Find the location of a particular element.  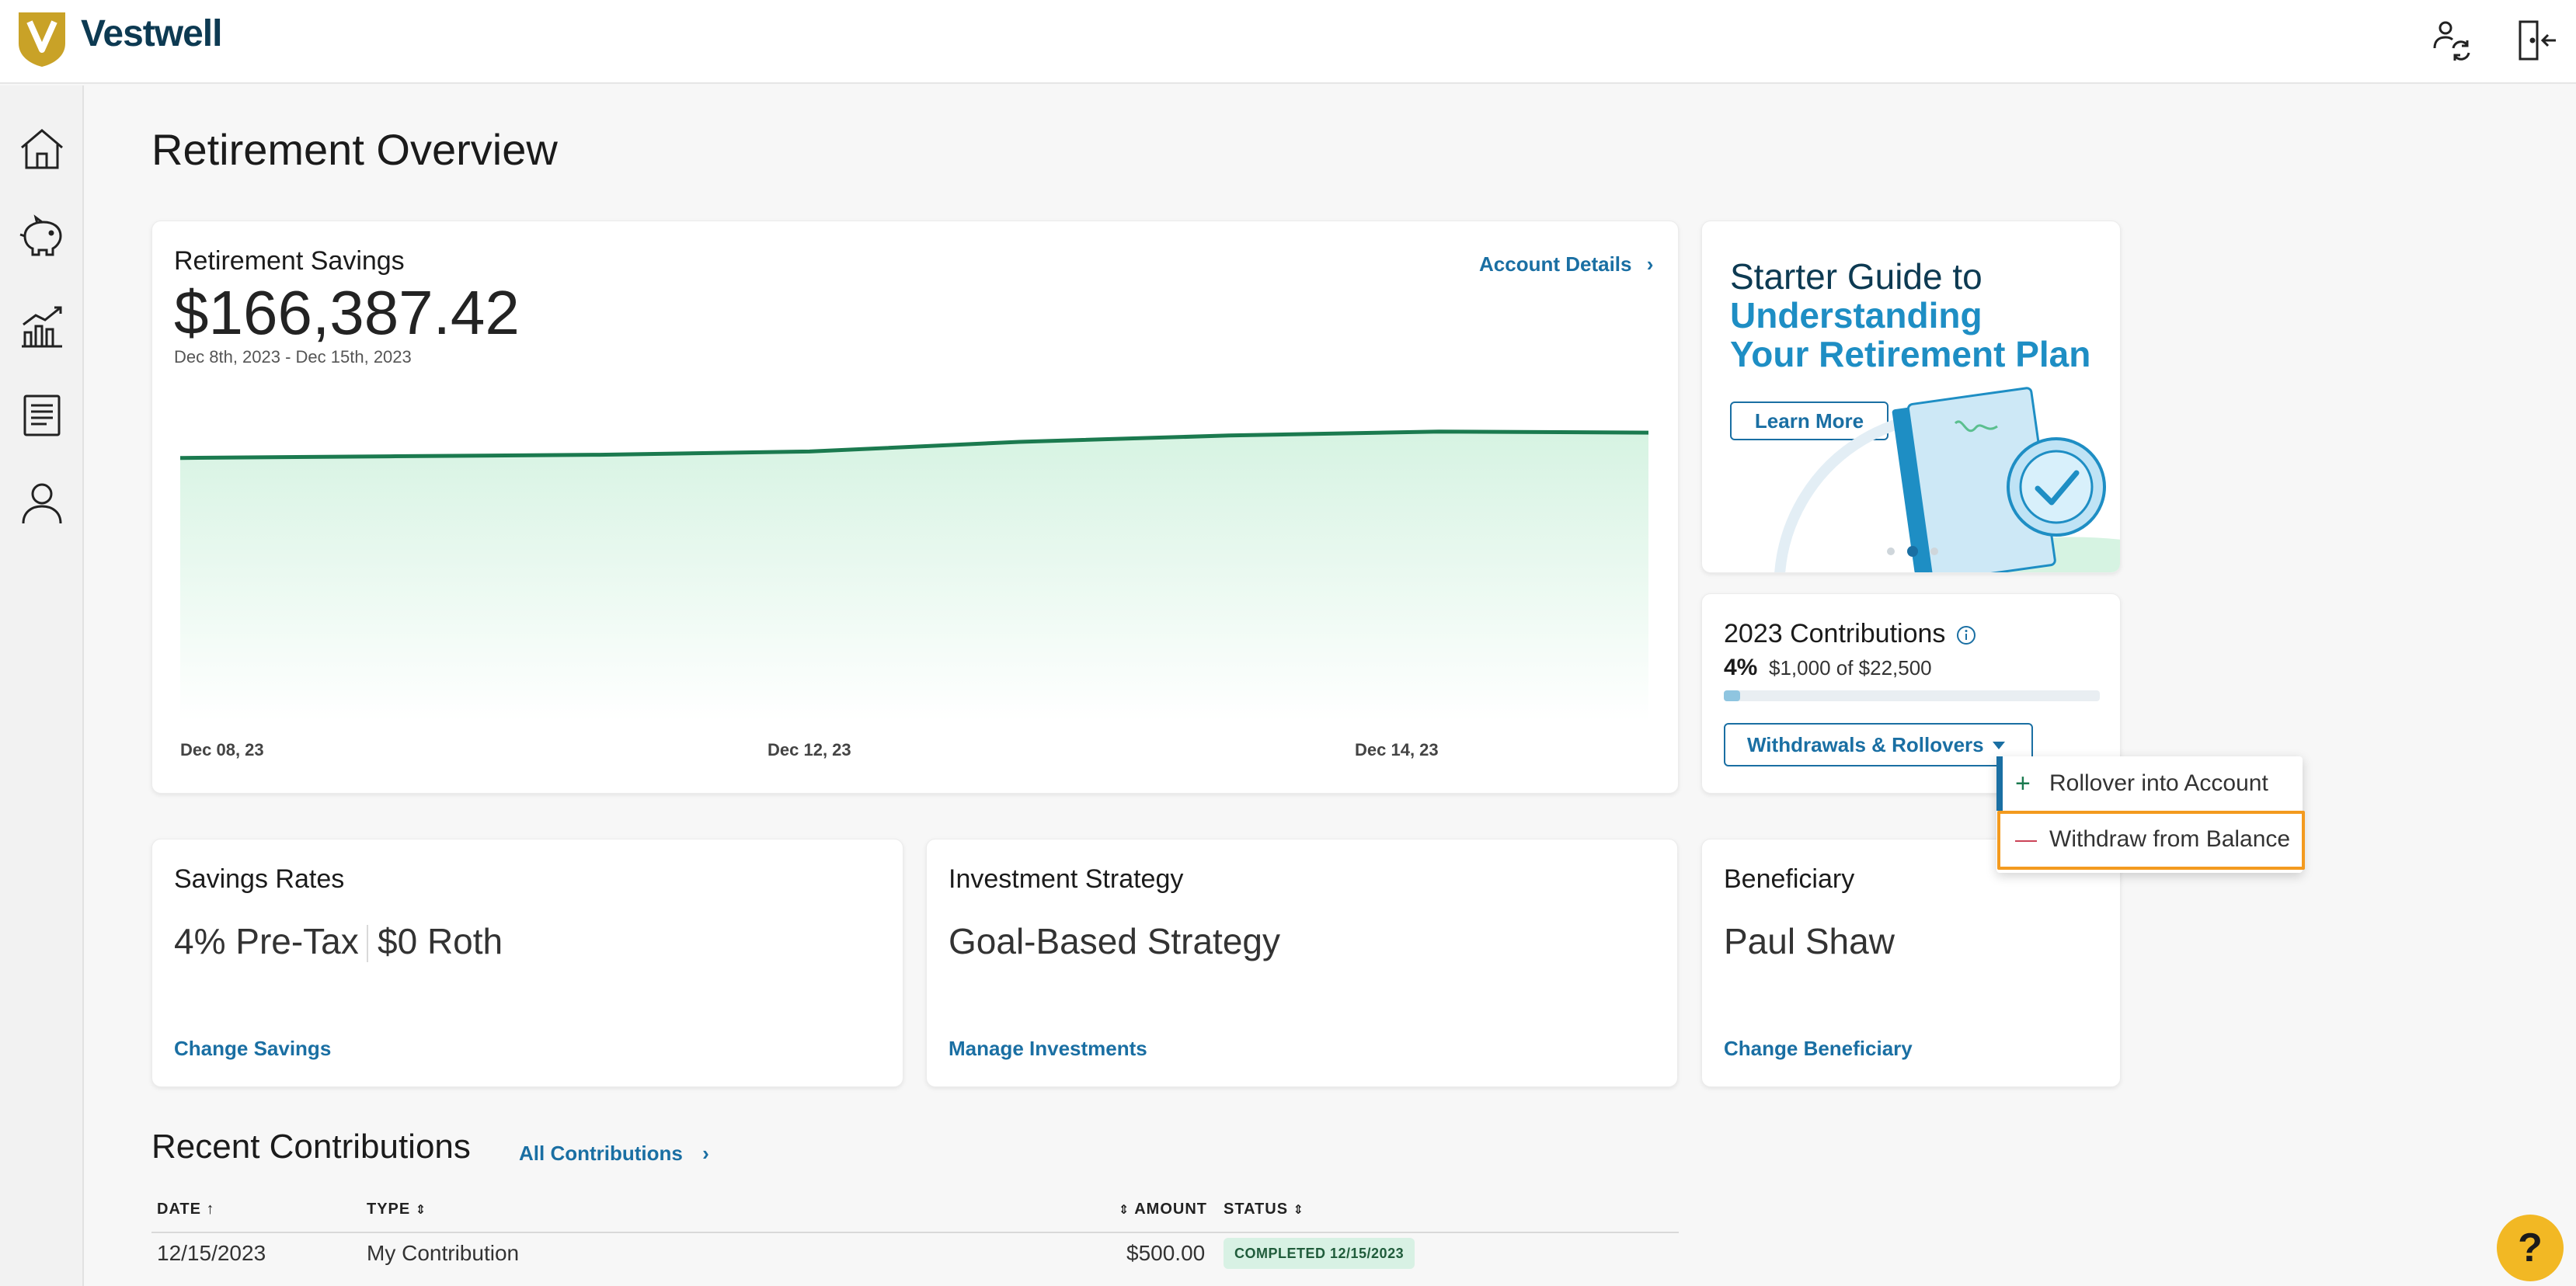

rollover-into-account-label: Rollover into Account is located at coordinates (2158, 783).